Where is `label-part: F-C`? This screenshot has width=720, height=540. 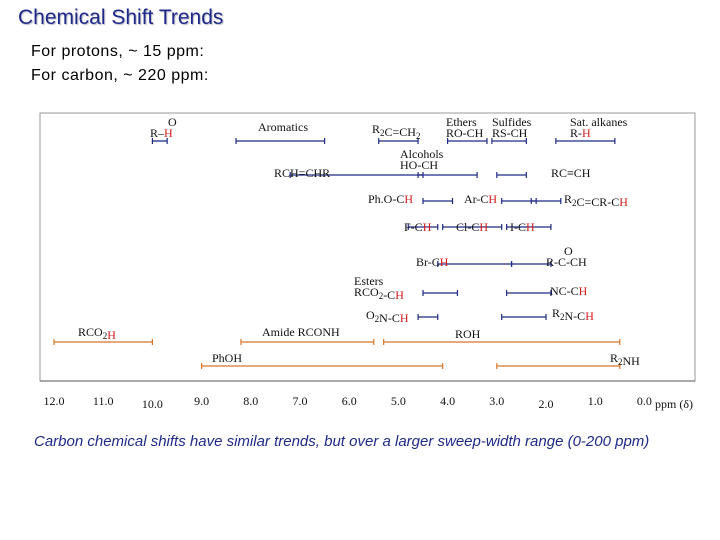 label-part: F-C is located at coordinates (413, 227).